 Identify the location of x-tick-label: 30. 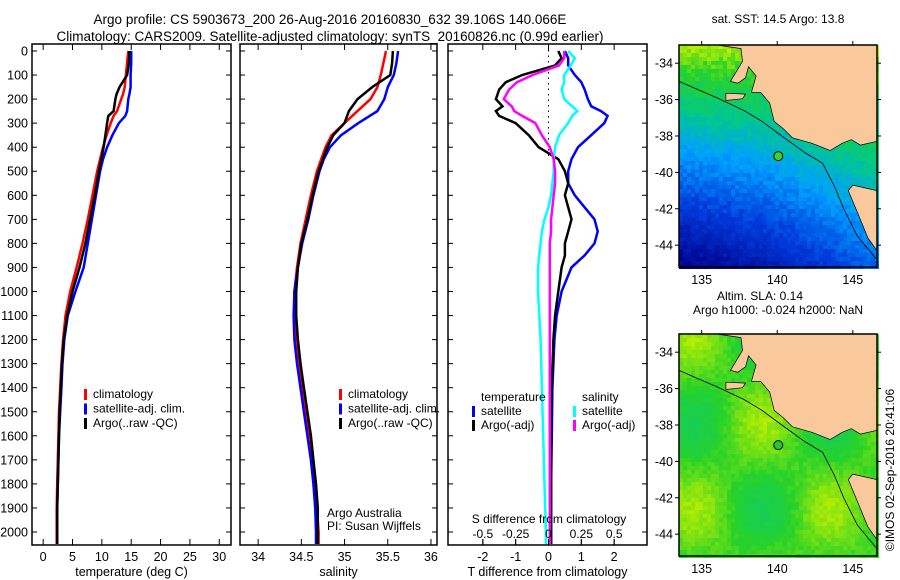
(219, 557).